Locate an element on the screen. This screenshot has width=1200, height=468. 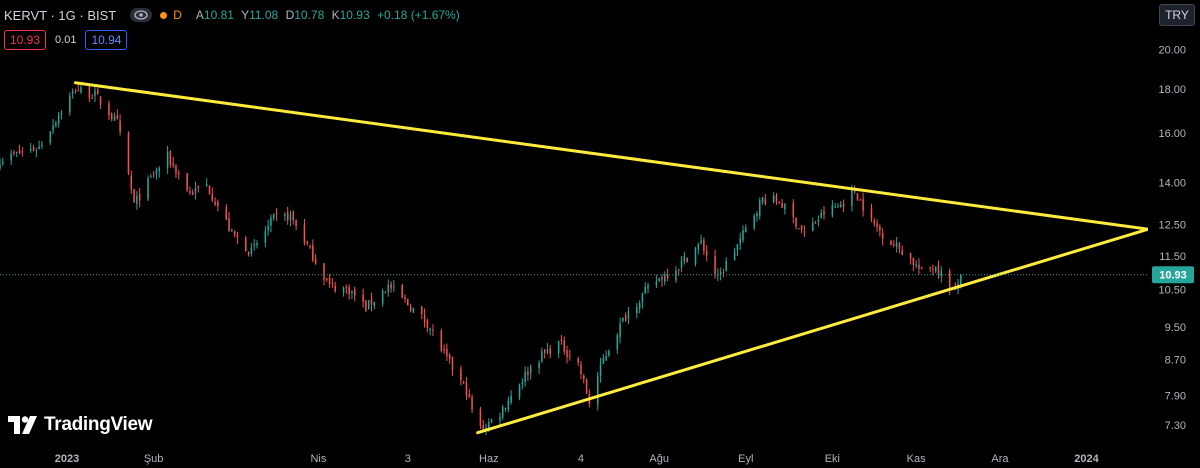
buy-price-button: 10.94 is located at coordinates (106, 40).